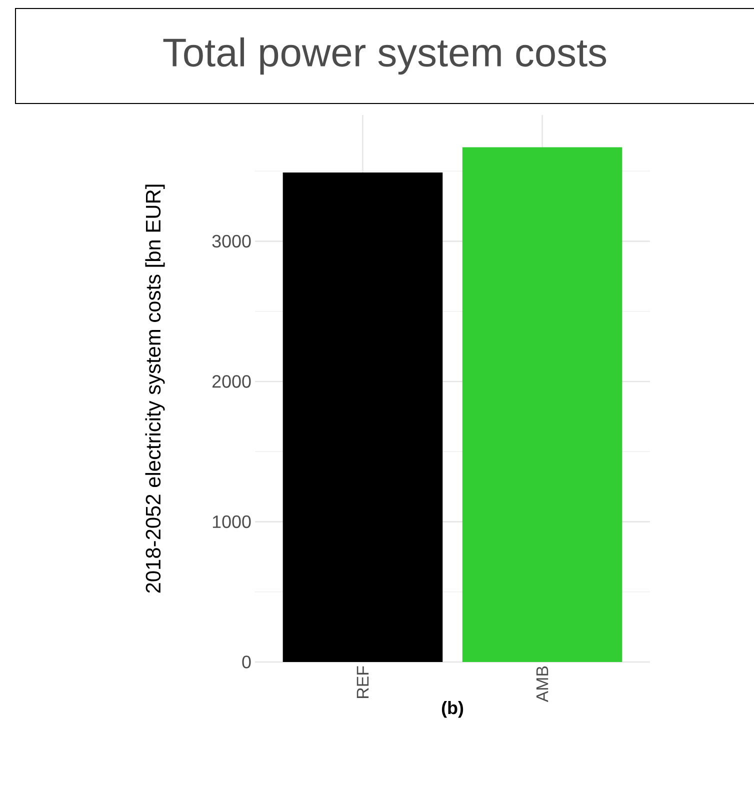 This screenshot has height=792, width=754. I want to click on y-tick-label: 2000, so click(231, 381).